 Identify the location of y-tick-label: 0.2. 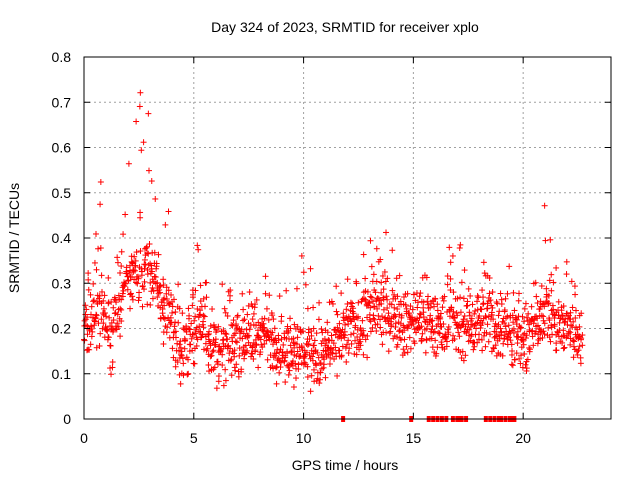
(62, 329).